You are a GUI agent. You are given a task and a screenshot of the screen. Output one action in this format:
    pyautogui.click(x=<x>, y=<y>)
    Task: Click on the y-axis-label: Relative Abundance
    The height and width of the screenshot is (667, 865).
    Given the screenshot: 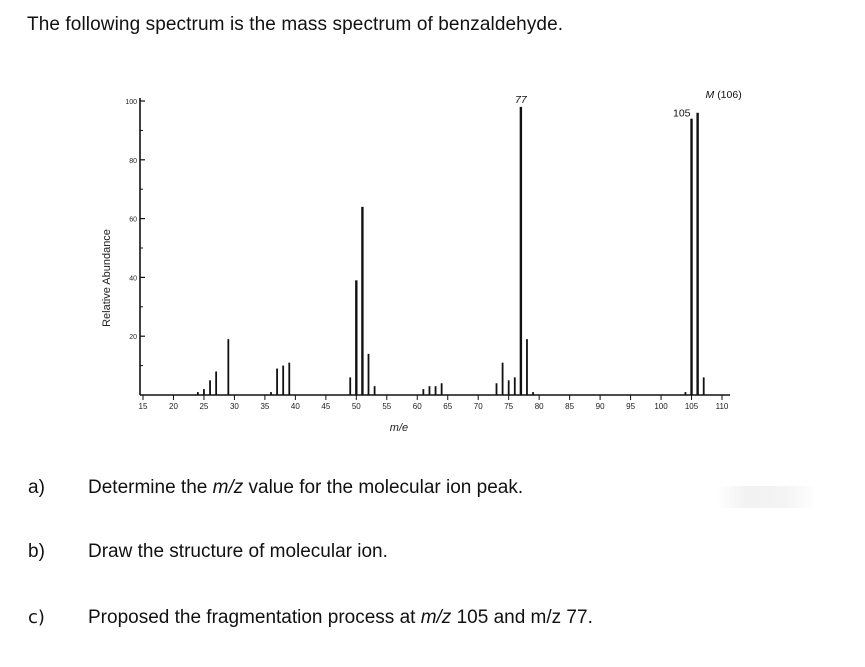 What is the action you would take?
    pyautogui.click(x=107, y=278)
    